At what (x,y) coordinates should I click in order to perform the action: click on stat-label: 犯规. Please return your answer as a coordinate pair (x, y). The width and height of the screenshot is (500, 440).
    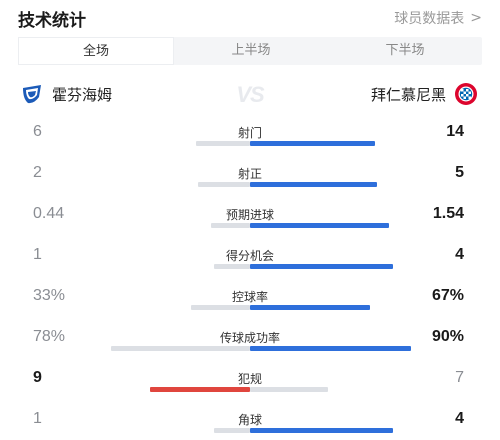
    Looking at the image, I should click on (250, 379).